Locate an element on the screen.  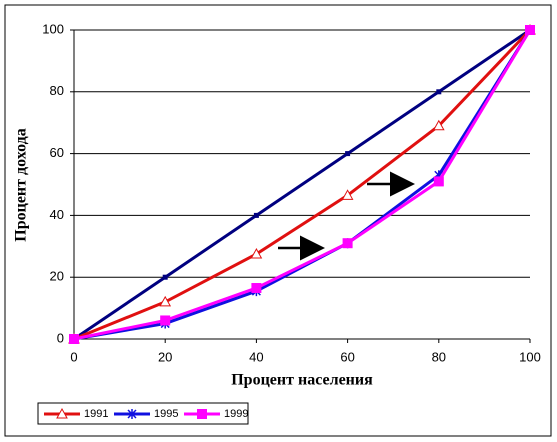
legend-label: 1991 is located at coordinates (96, 414).